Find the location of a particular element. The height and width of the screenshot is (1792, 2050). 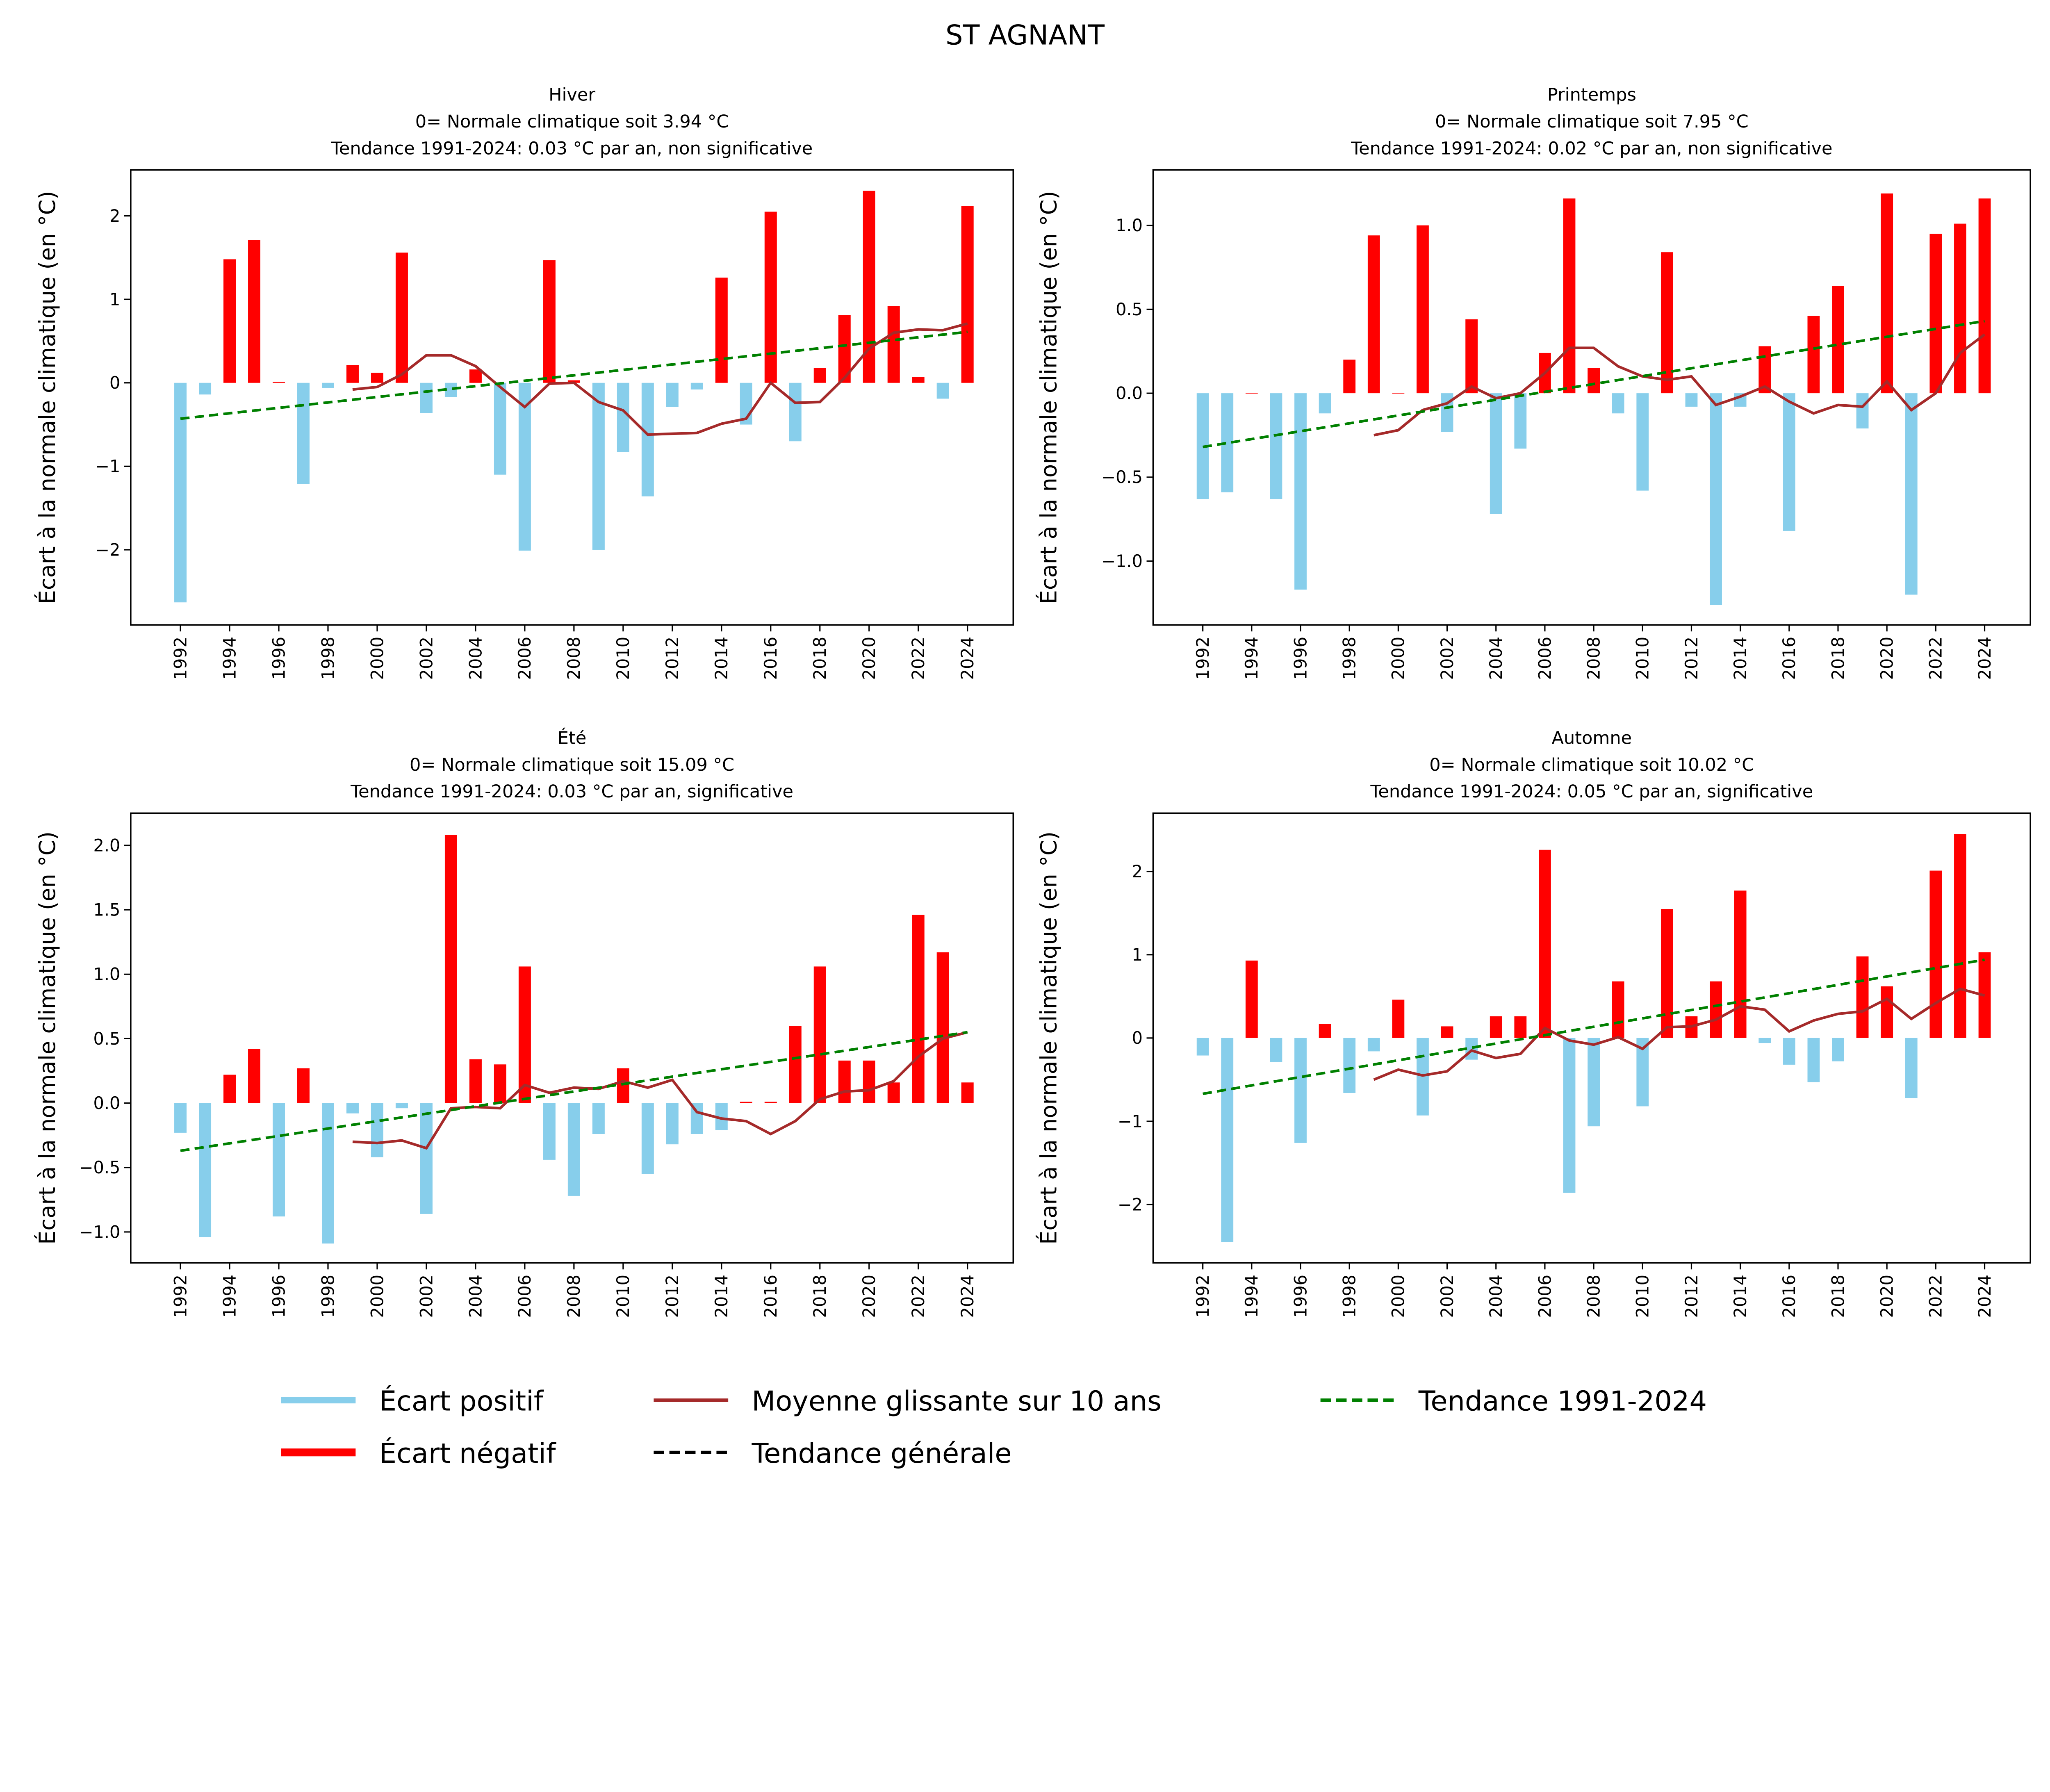

x-tick-label: 2024 is located at coordinates (967, 1296).